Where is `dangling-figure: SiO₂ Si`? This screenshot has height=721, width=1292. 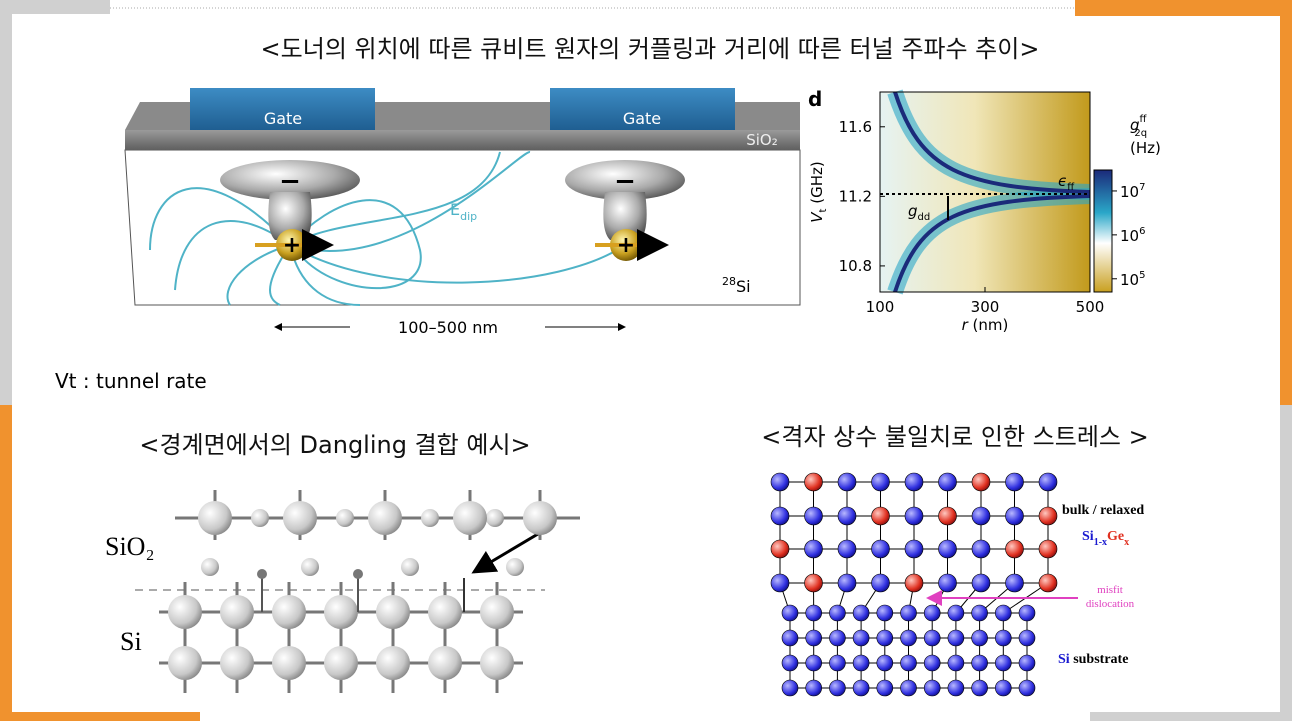
dangling-figure: SiO₂ Si is located at coordinates (342, 590).